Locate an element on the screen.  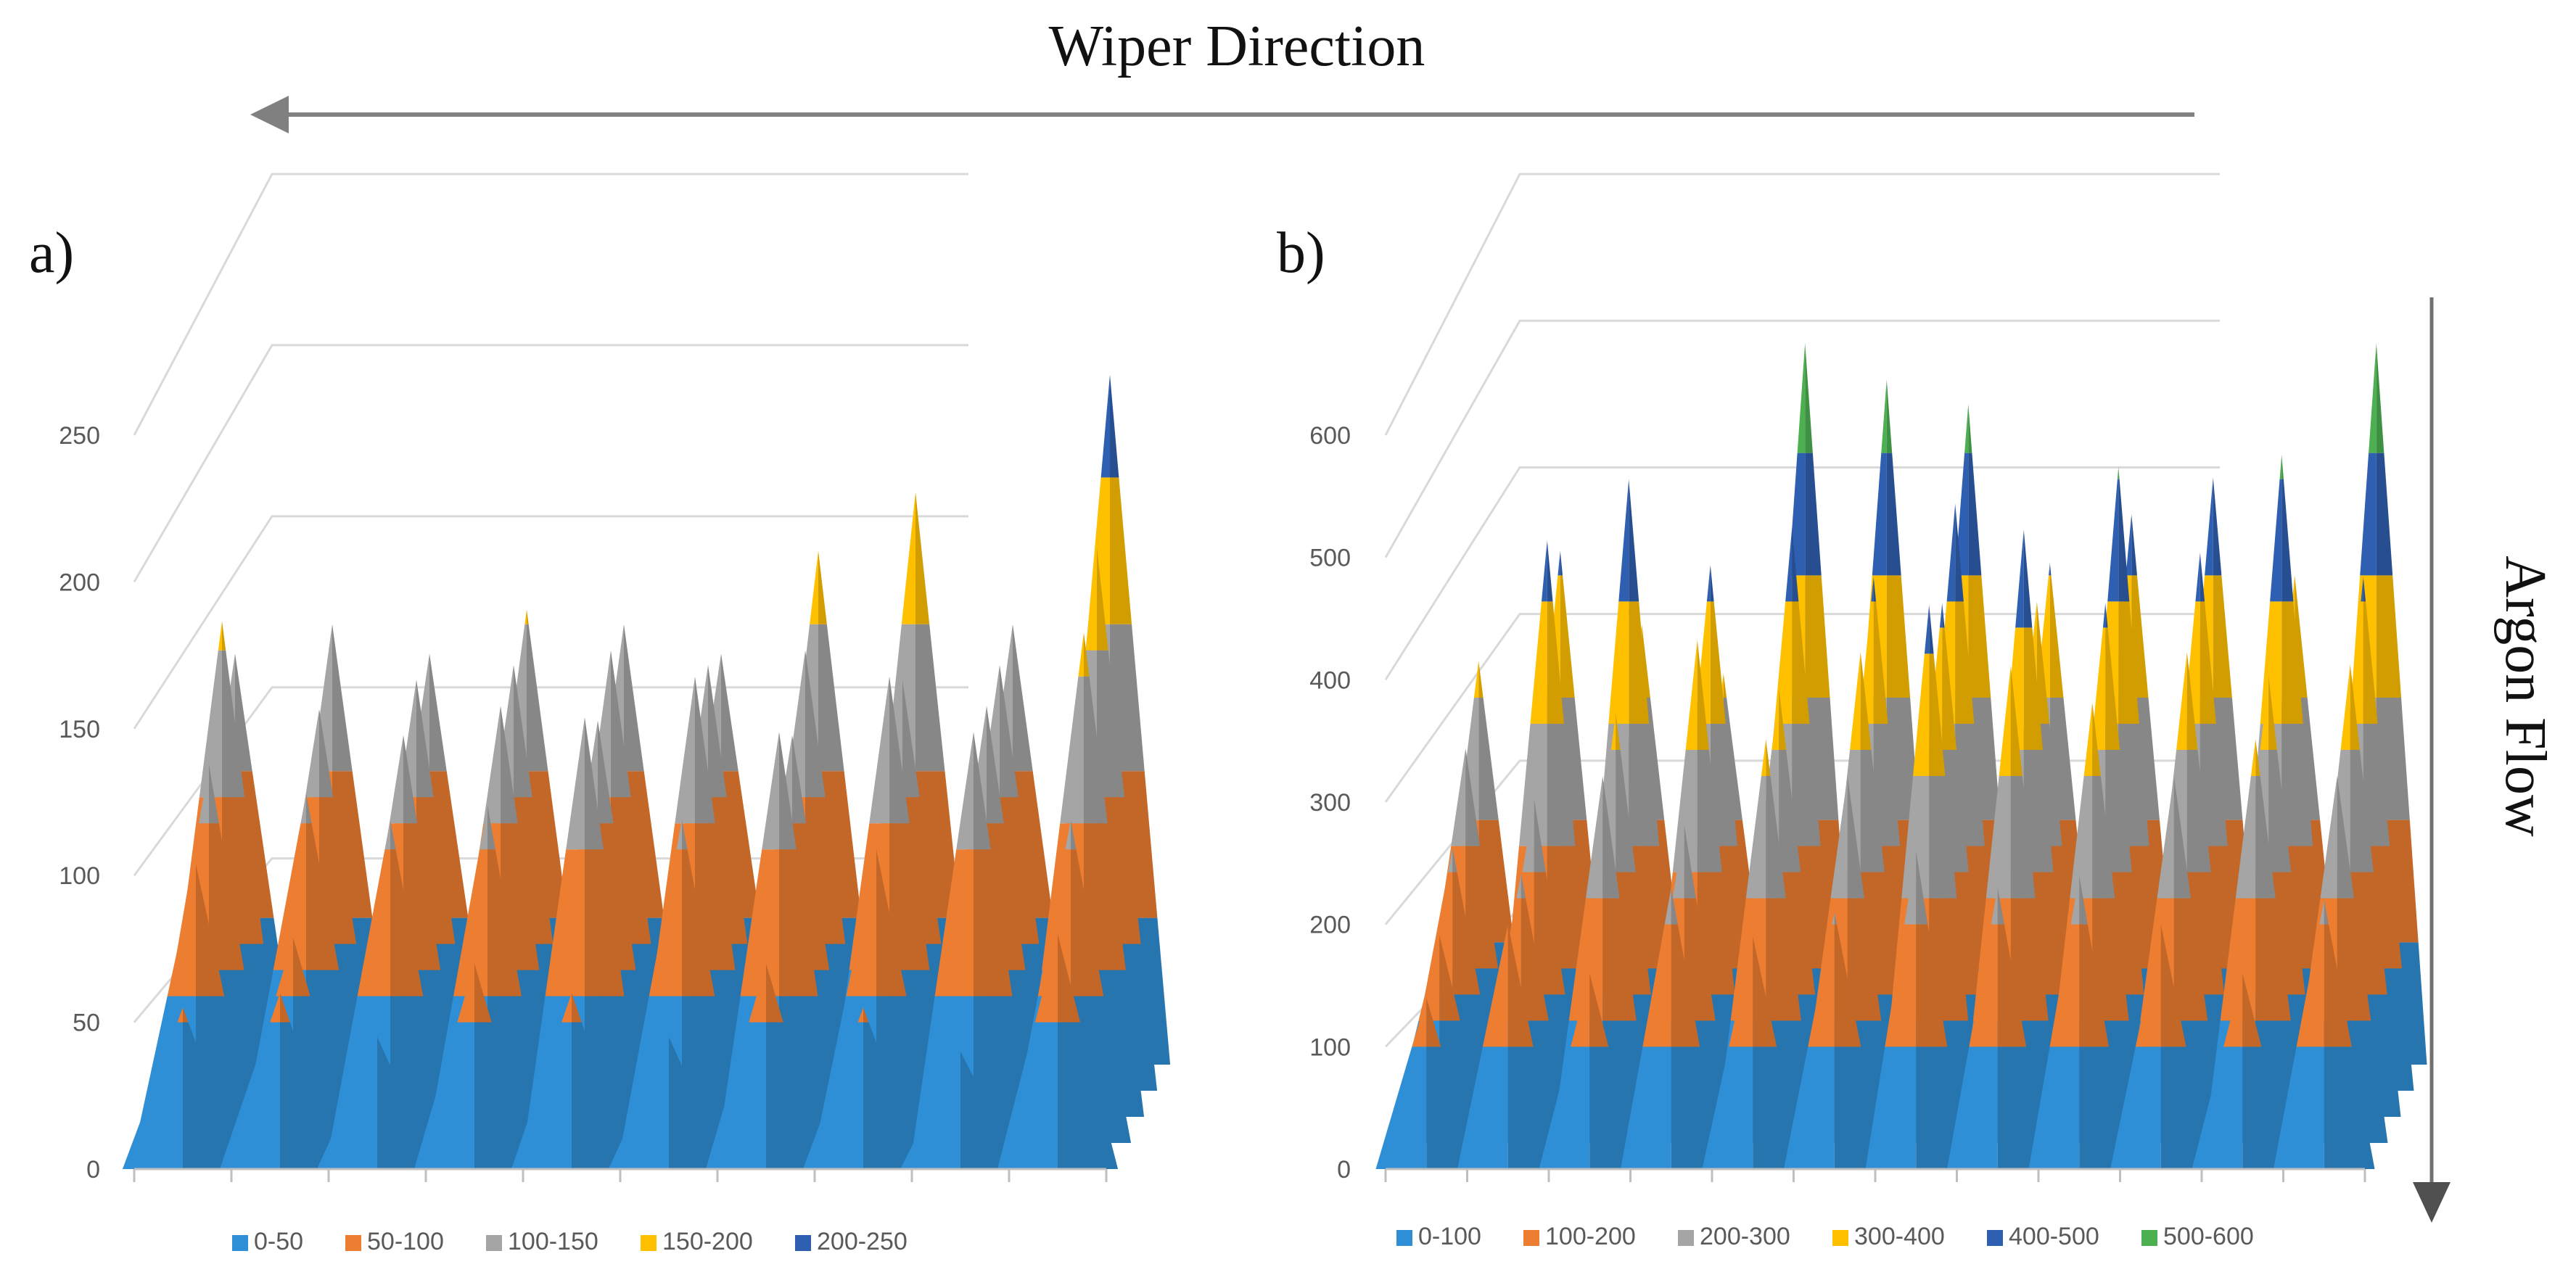
panel-b-legend: 0-100 100-200 200-300 300-400 400-500 500-600 is located at coordinates (1825, 1236).